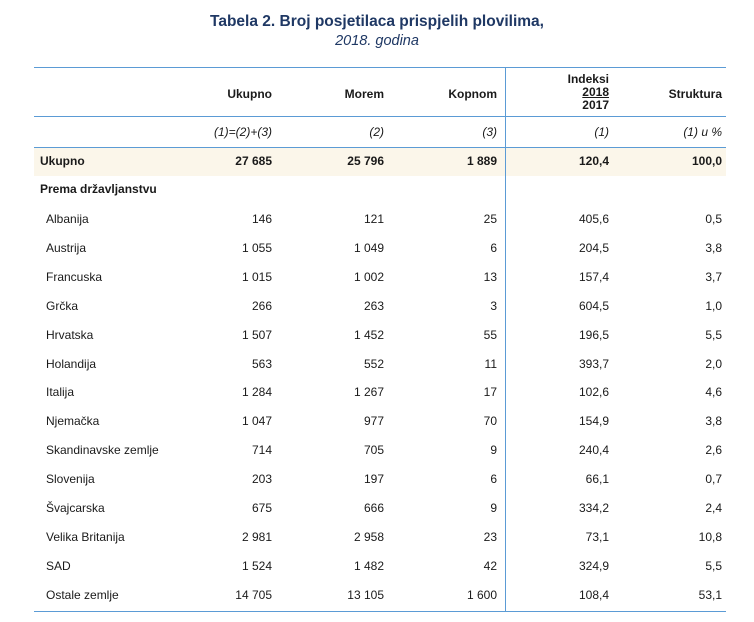 Image resolution: width=754 pixels, height=622 pixels. Describe the element at coordinates (595, 105) in the screenshot. I see `header-index-2017: 2017` at that location.